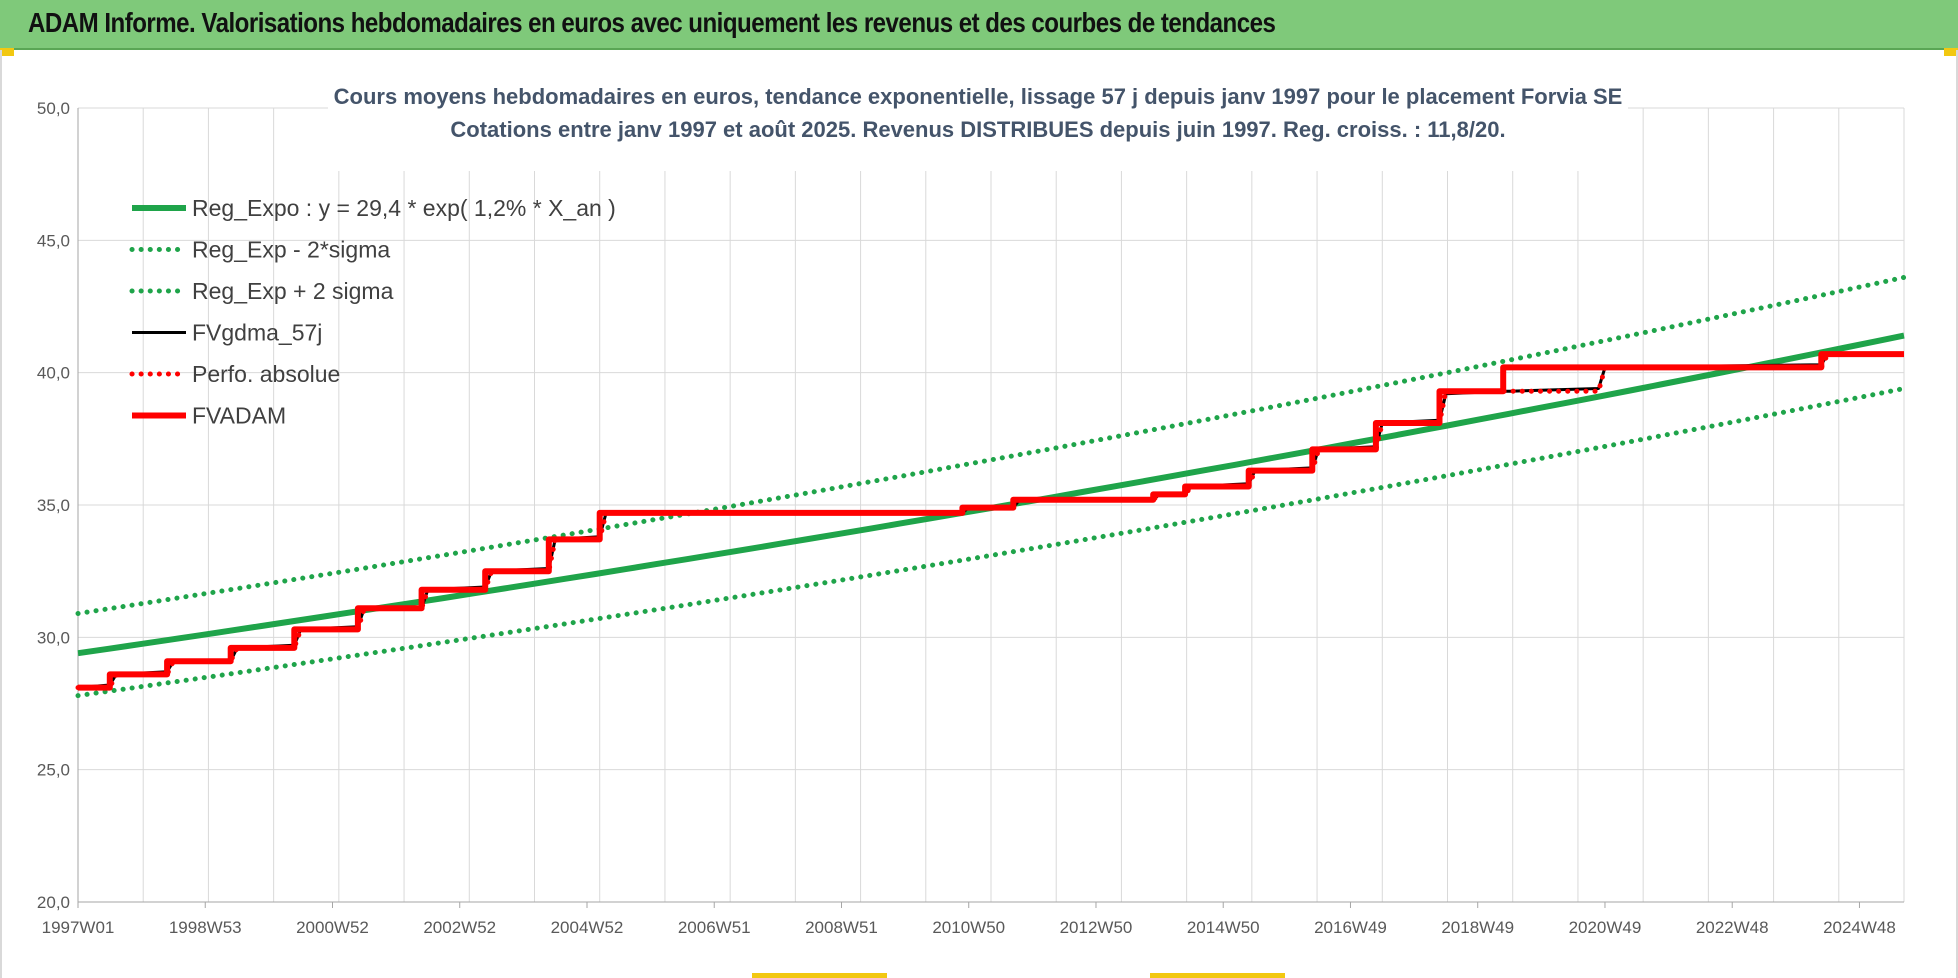 This screenshot has height=978, width=1958. Describe the element at coordinates (332, 927) in the screenshot. I see `x-tick-label: 2000W52` at that location.